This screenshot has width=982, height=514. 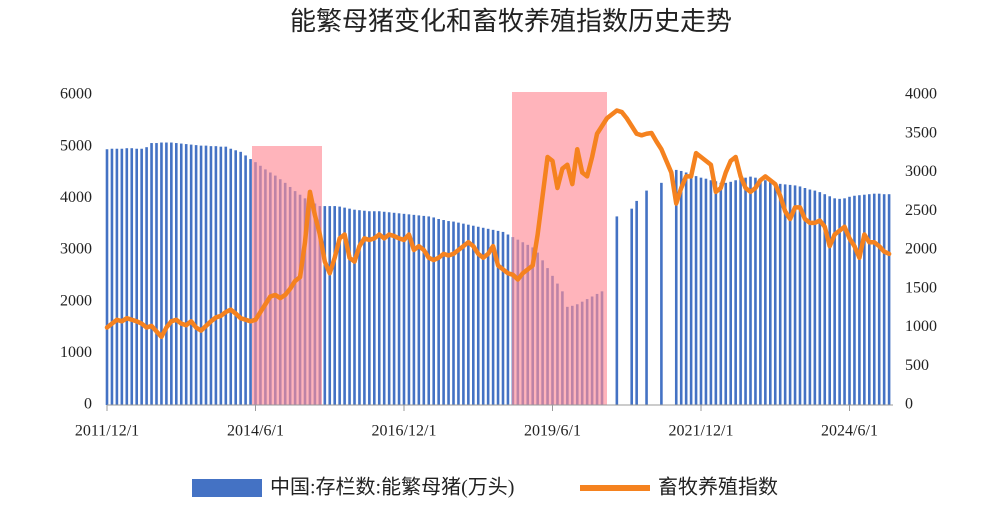 What do you see at coordinates (76, 352) in the screenshot?
I see `y-tick-label: 1000` at bounding box center [76, 352].